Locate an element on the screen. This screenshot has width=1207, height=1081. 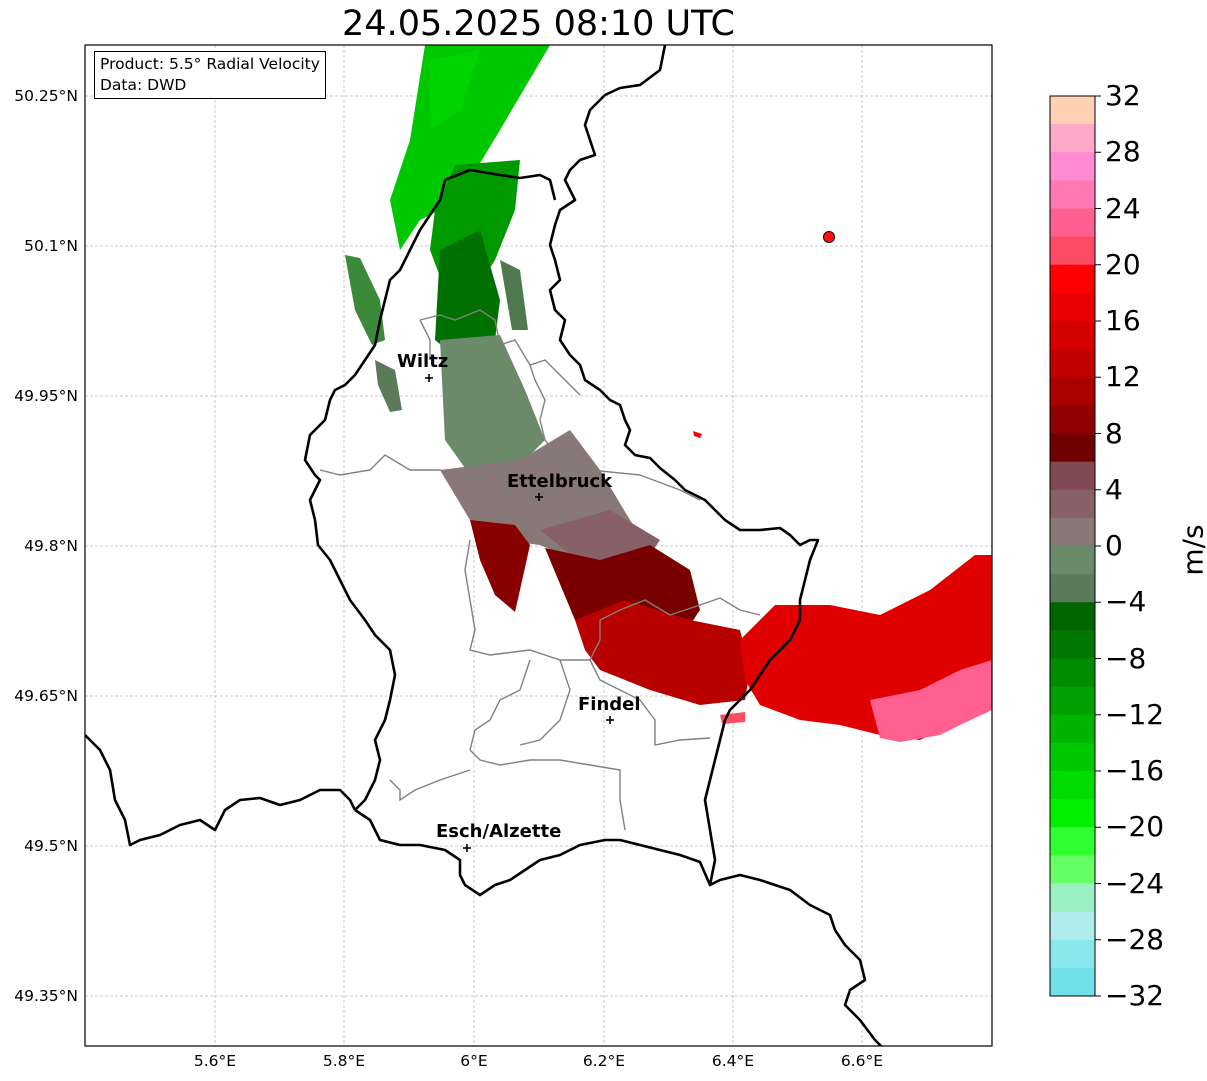
colorbar-tick-label: −16 is located at coordinates (1135, 770).